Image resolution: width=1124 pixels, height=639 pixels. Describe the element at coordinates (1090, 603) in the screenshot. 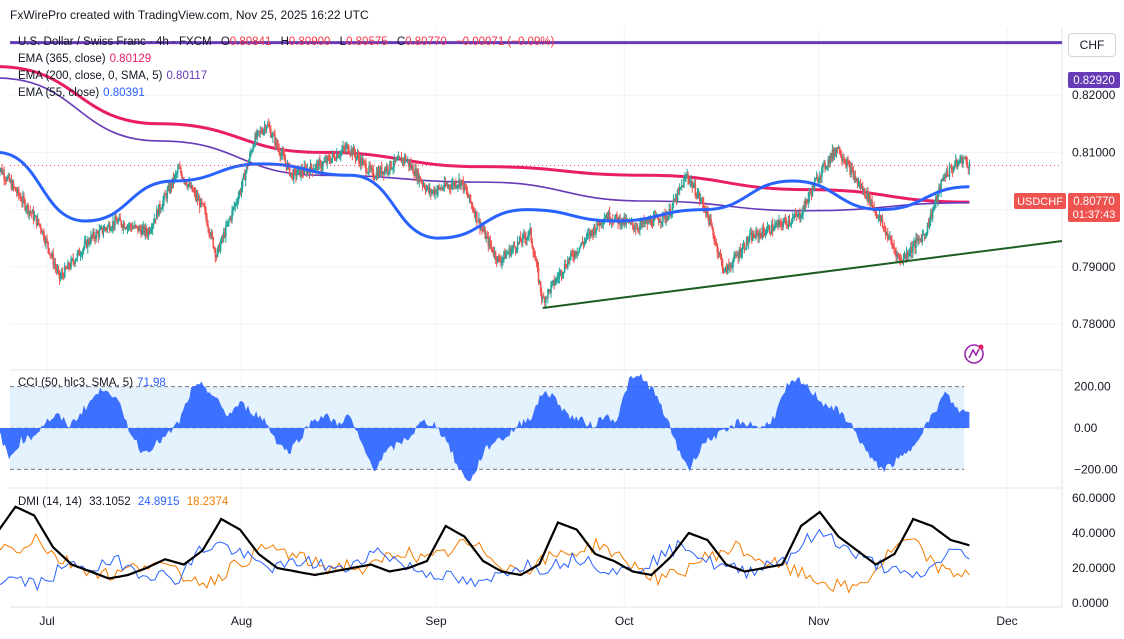

I see `dmi-tick-label: 0.0000` at that location.